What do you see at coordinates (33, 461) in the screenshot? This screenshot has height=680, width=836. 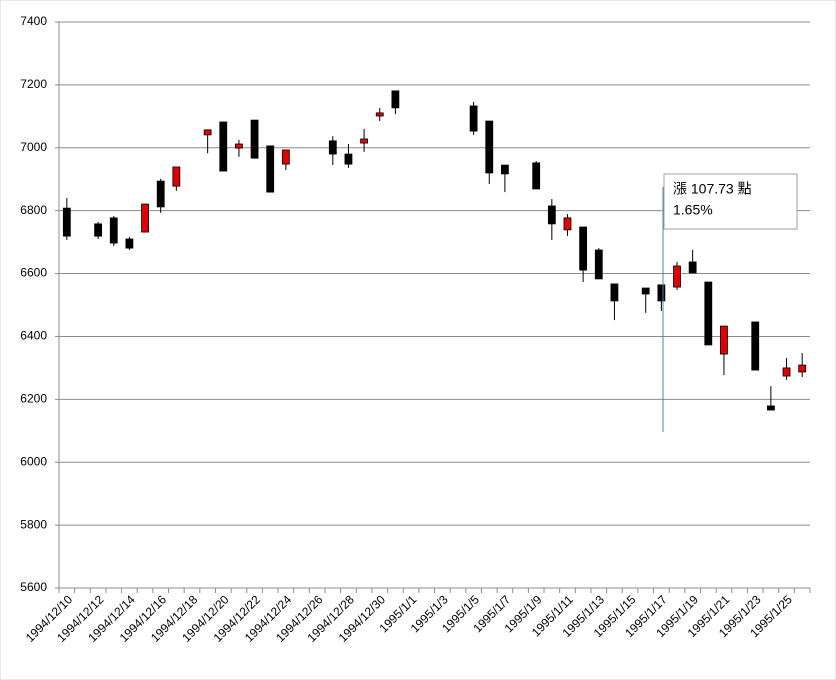 I see `y-tick-label: 6000` at bounding box center [33, 461].